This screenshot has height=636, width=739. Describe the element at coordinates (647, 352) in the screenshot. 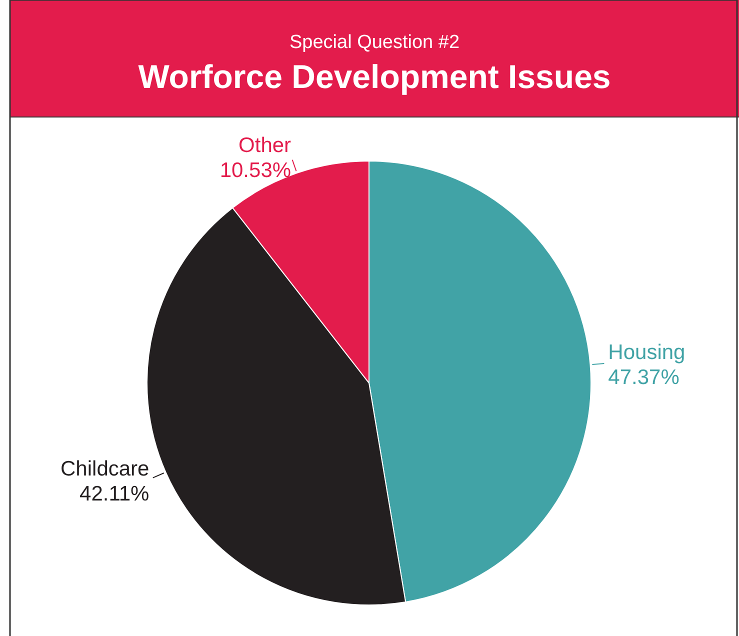

I see `slice-label: Housing` at that location.